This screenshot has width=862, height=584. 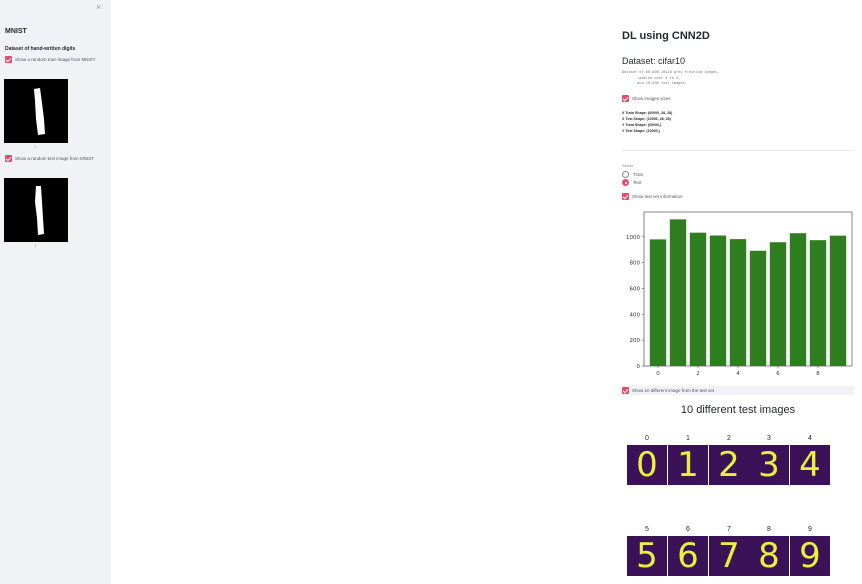 I want to click on digit-glyph: 1, so click(x=688, y=465).